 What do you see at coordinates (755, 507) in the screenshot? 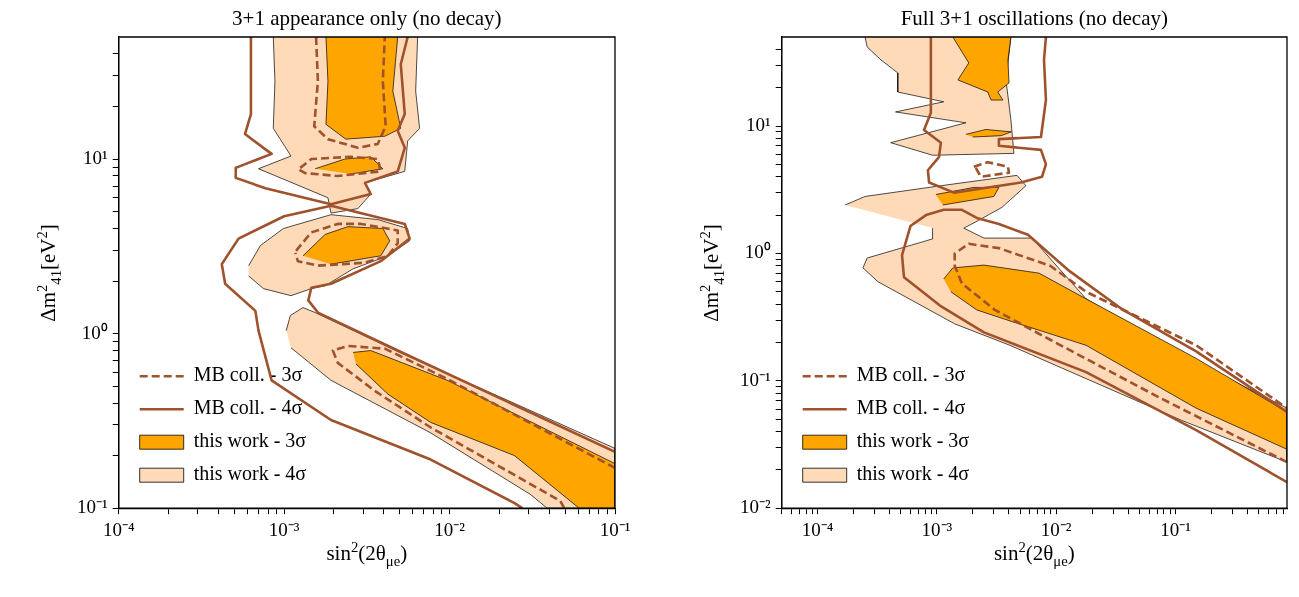
I see `y-tick-label: 10⁻²` at bounding box center [755, 507].